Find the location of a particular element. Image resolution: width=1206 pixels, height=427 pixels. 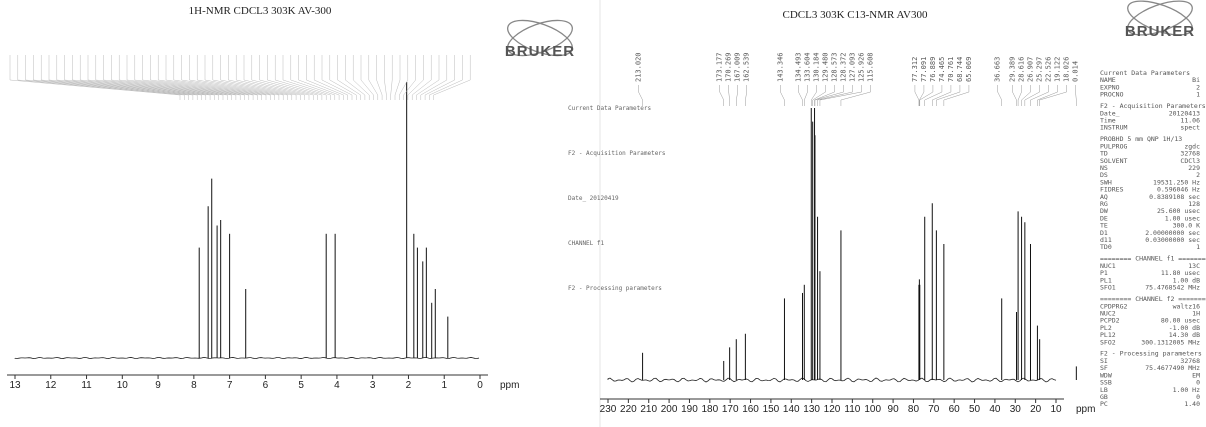

x-tick-label: 4 is located at coordinates (337, 385).